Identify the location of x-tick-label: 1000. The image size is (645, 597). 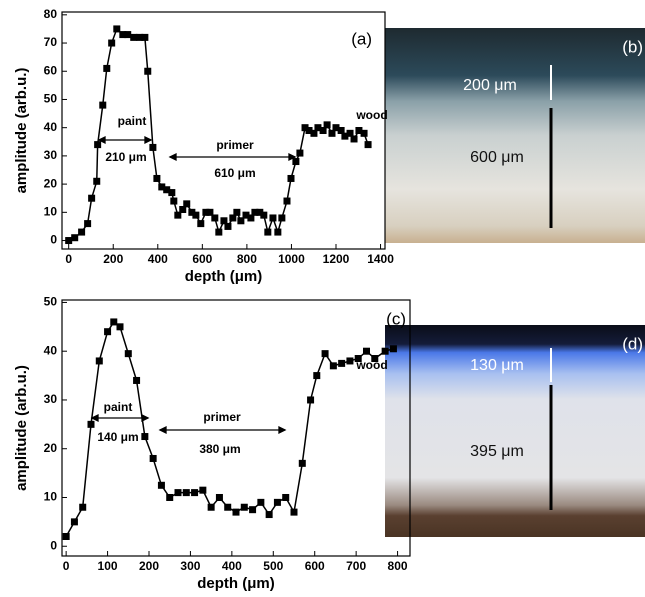
(291, 259).